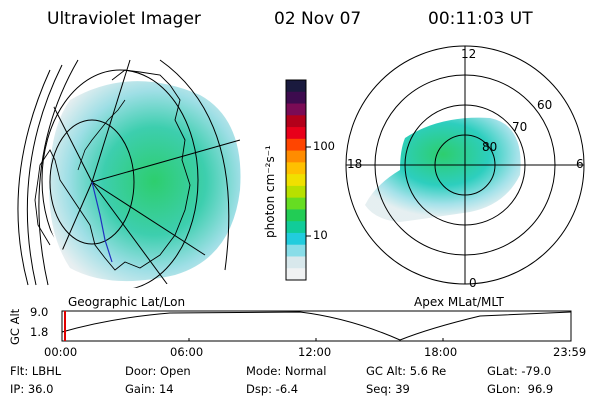 The height and width of the screenshot is (400, 600). I want to click on time-label: 00:11:03 UT, so click(480, 19).